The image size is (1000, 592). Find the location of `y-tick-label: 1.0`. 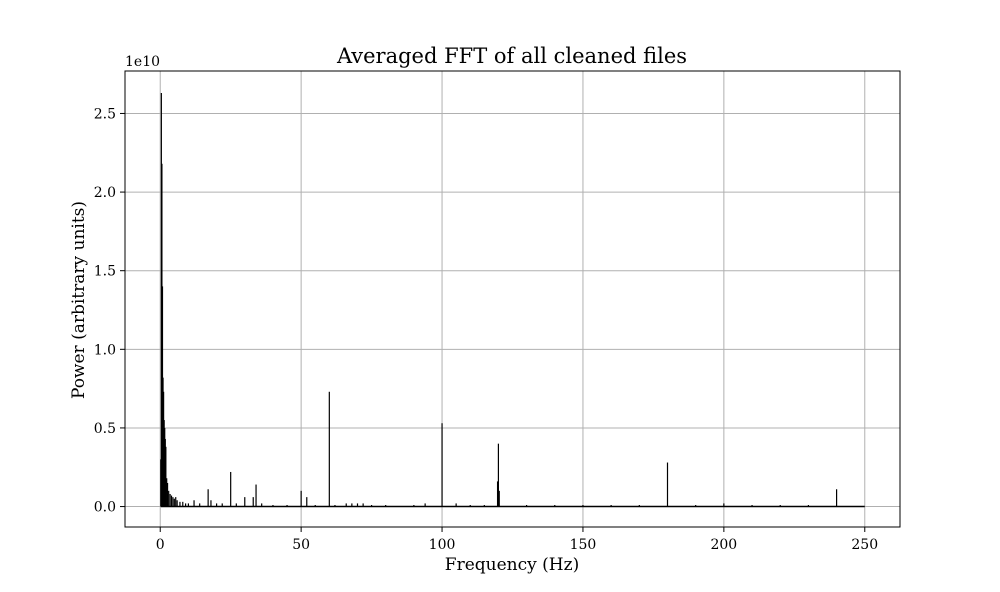

y-tick-label: 1.0 is located at coordinates (105, 350).